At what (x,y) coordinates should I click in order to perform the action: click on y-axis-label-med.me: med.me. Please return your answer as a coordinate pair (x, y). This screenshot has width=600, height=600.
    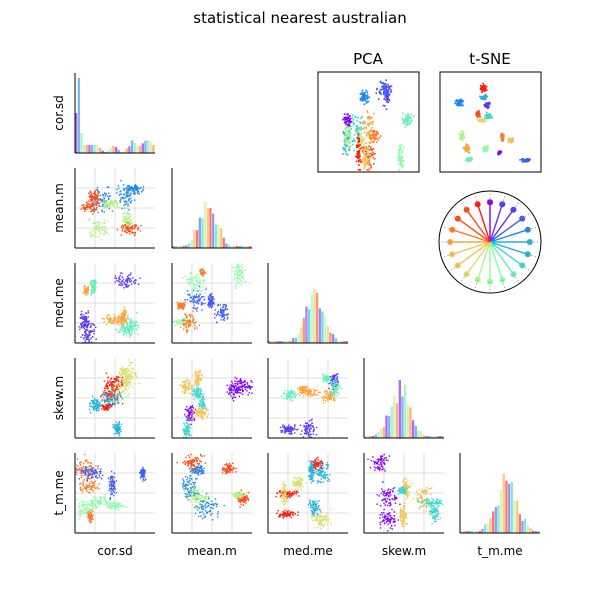
    Looking at the image, I should click on (59, 303).